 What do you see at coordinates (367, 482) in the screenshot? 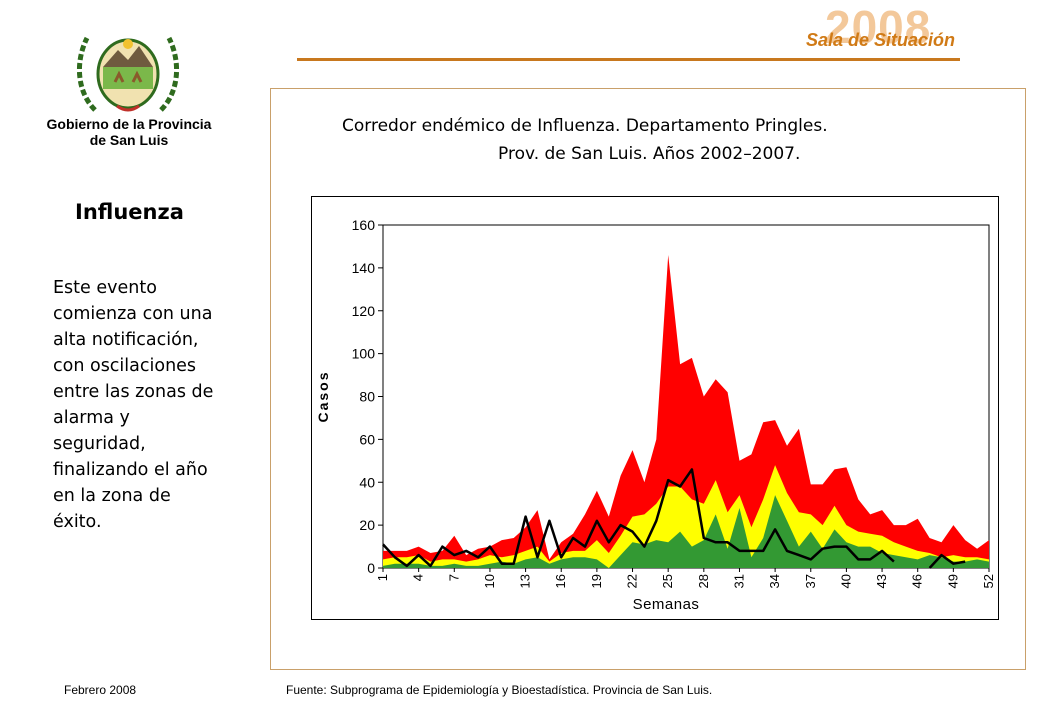
I see `y-tick-label: 40` at bounding box center [367, 482].